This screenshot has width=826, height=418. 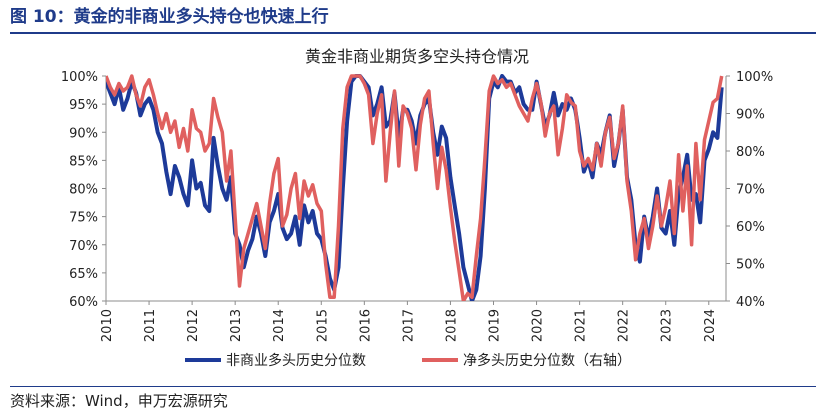 What do you see at coordinates (547, 360) in the screenshot?
I see `legend-label-net-long: 净多头历史分位数（右轴）` at bounding box center [547, 360].